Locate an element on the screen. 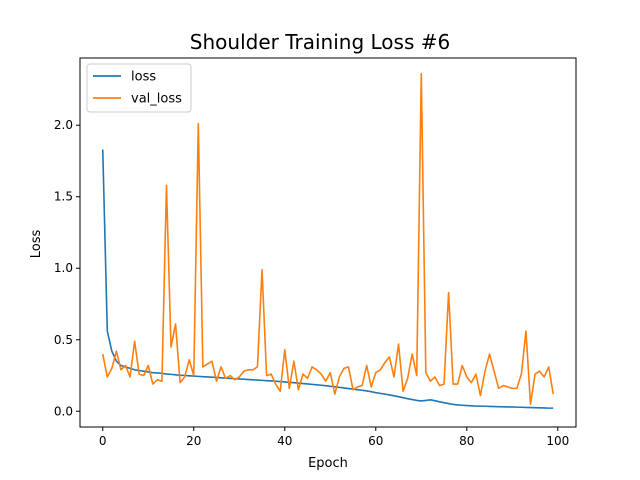 Image resolution: width=640 pixels, height=480 pixels. y-tick-label: 0.5 is located at coordinates (63, 340).